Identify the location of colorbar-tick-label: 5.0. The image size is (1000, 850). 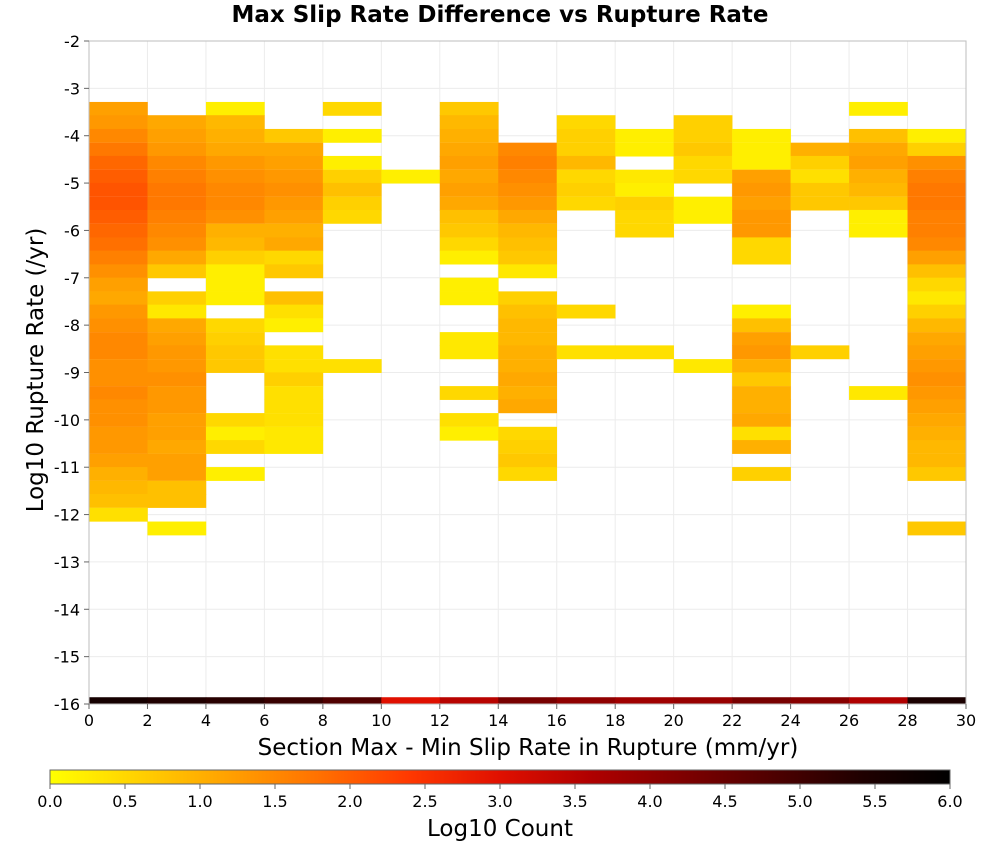
(799, 801).